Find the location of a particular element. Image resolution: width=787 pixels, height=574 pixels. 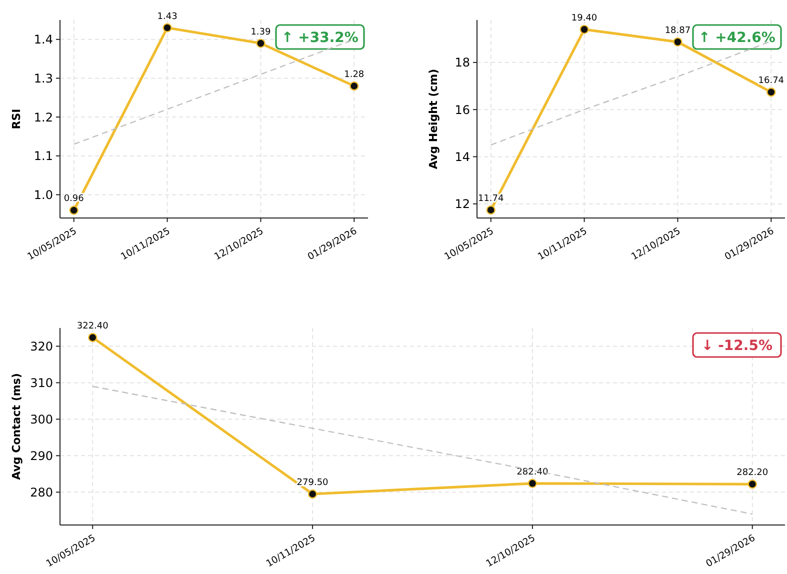

y-tick-label: 18 is located at coordinates (462, 63).